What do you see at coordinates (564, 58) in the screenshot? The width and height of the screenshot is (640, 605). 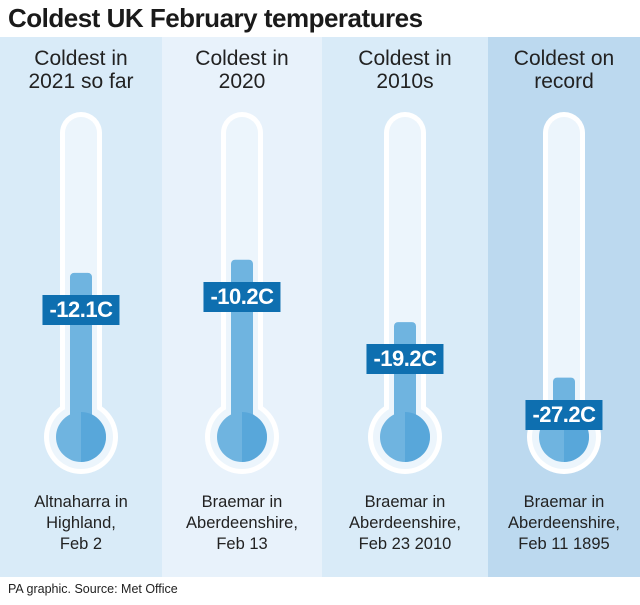 I see `panel-heading-line: Coldest on` at bounding box center [564, 58].